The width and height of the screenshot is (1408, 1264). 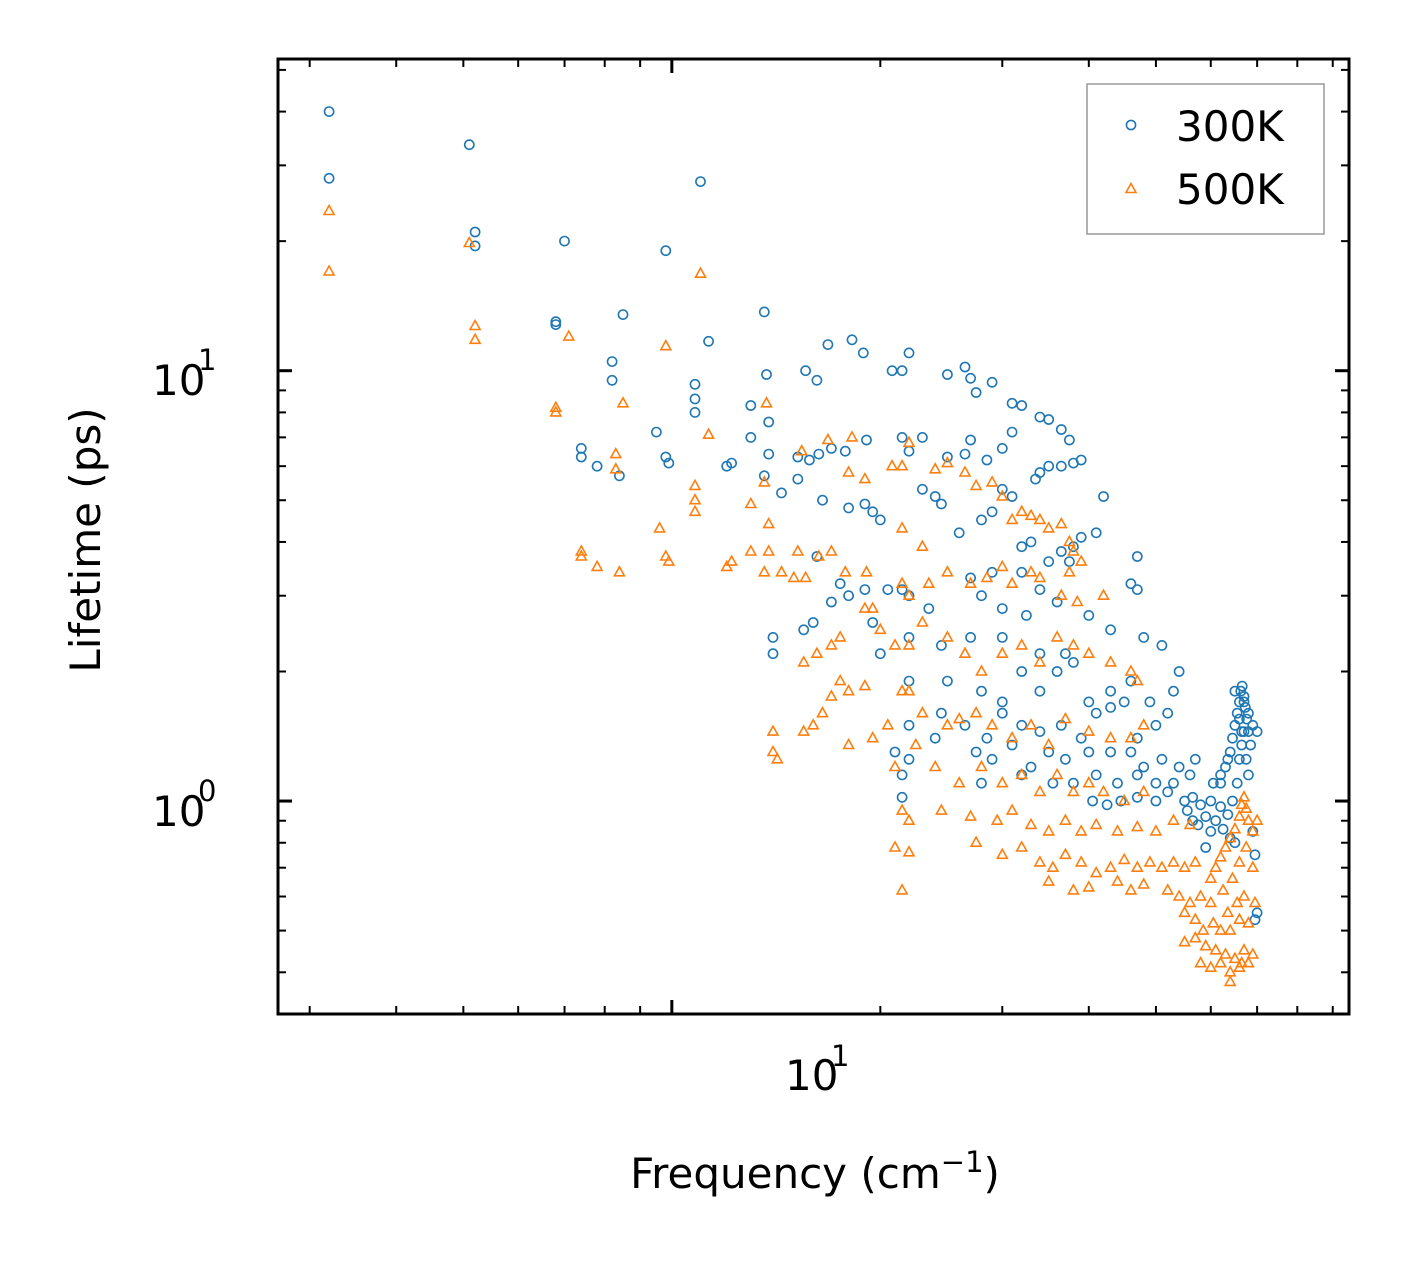 I want to click on y-tick-label-10-0: 10 0, so click(x=184, y=805).